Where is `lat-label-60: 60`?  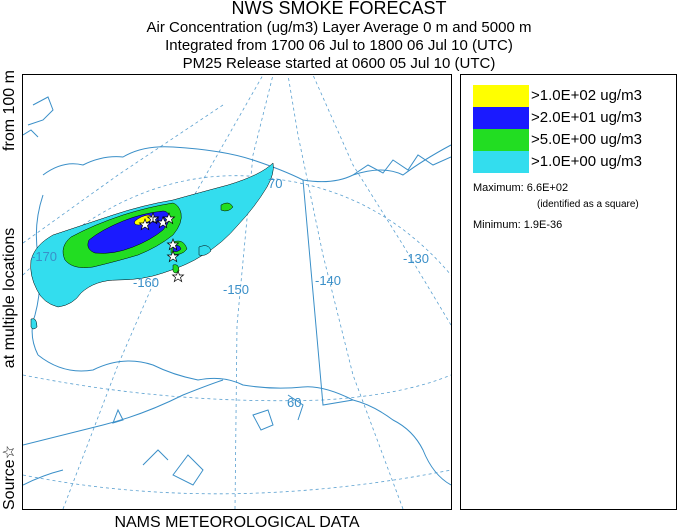
lat-label-60: 60 is located at coordinates (294, 402).